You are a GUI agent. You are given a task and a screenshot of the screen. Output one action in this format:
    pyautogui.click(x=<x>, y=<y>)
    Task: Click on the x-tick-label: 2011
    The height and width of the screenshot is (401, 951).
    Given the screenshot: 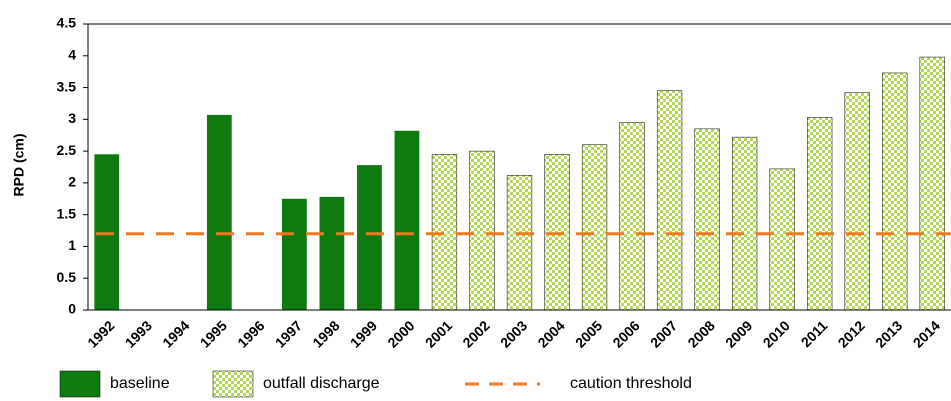 What is the action you would take?
    pyautogui.click(x=814, y=333)
    